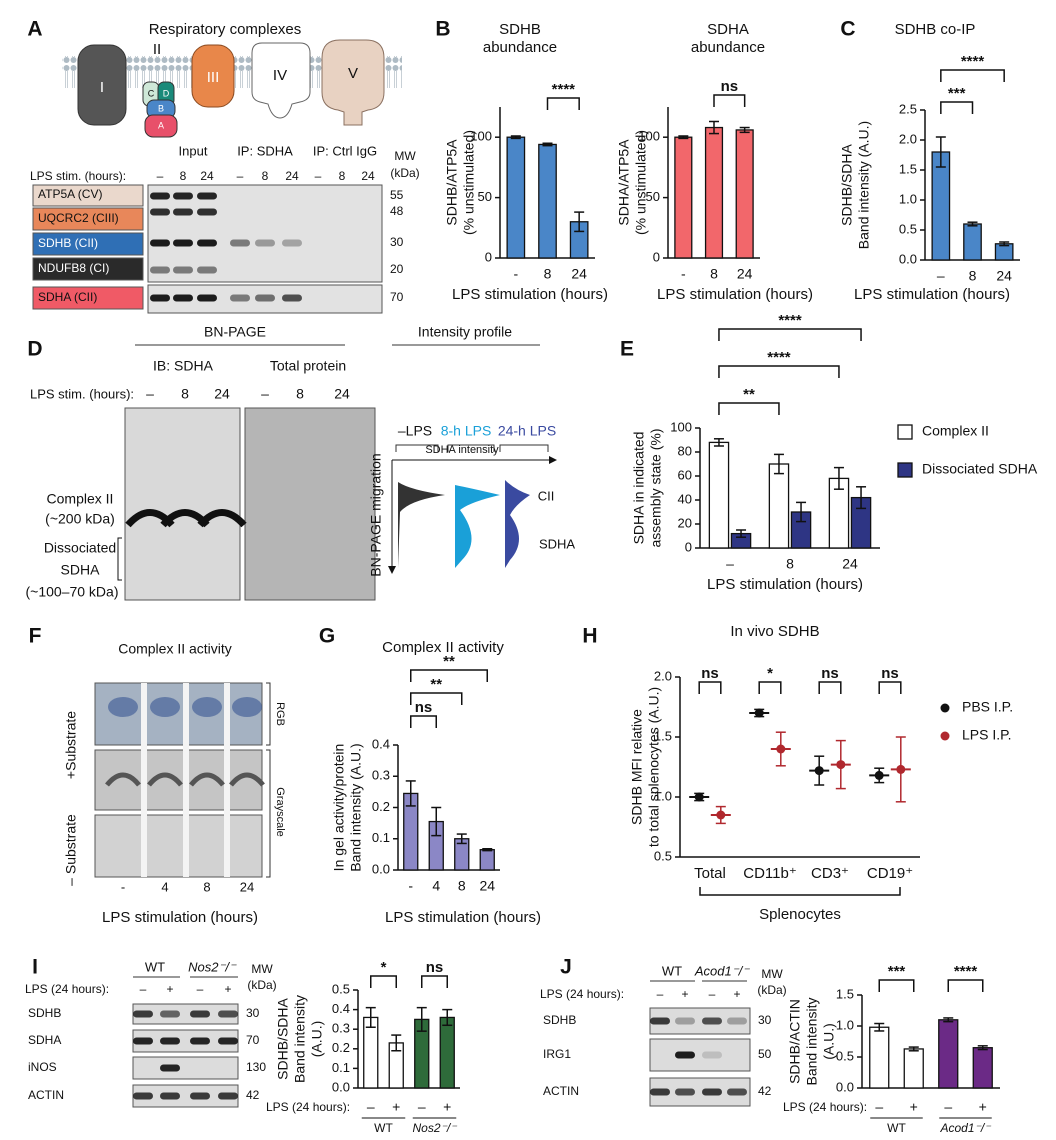 The width and height of the screenshot is (1056, 1140). Describe the element at coordinates (421, 515) in the screenshot. I see `profile` at that location.